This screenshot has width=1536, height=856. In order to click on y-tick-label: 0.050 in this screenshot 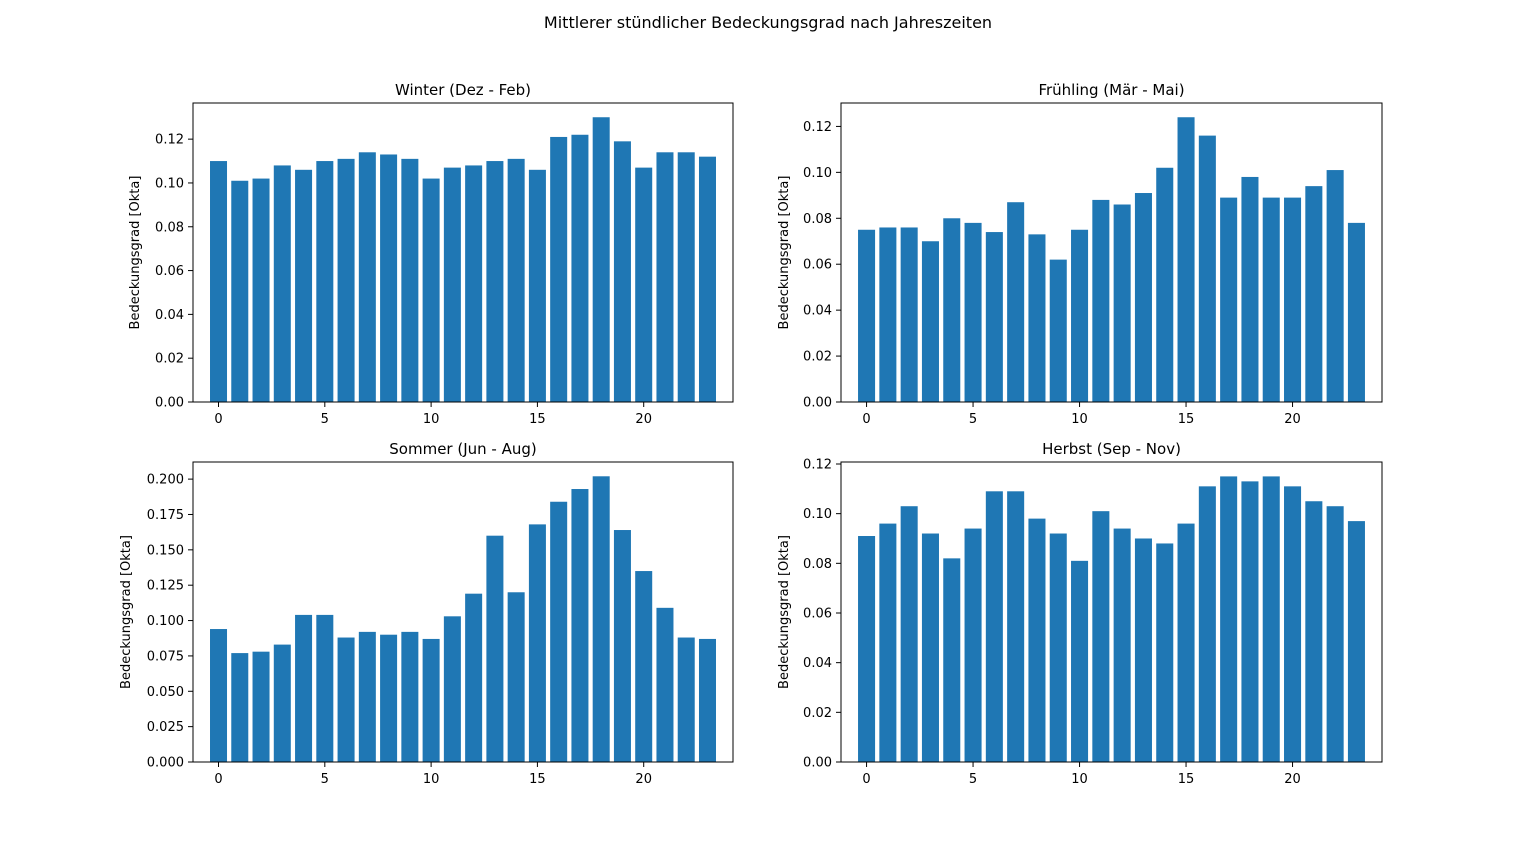, I will do `click(165, 692)`.